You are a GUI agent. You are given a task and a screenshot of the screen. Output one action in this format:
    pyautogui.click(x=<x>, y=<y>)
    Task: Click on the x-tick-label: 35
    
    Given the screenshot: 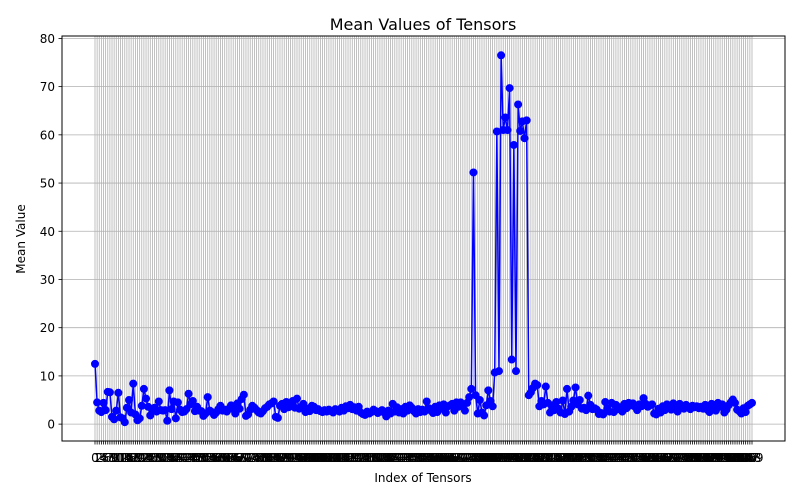 What is the action you would take?
    pyautogui.click(x=169, y=458)
    